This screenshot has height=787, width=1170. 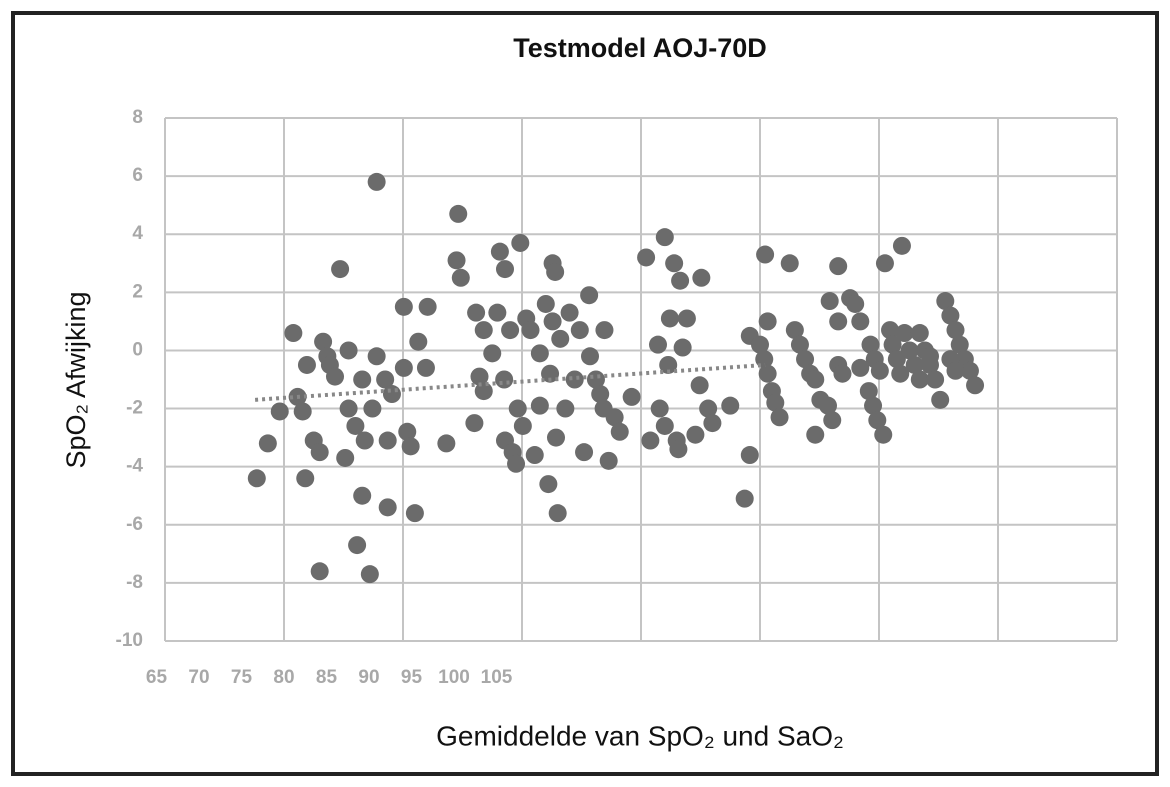 What do you see at coordinates (76, 379) in the screenshot?
I see `y-axis-label: SpO₂ Afwijking` at bounding box center [76, 379].